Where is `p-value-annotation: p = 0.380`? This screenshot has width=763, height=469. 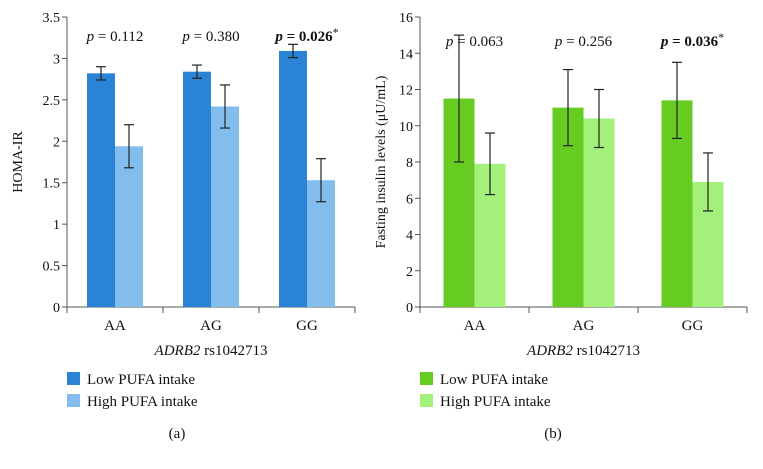
p-value-annotation: p = 0.380 is located at coordinates (210, 37).